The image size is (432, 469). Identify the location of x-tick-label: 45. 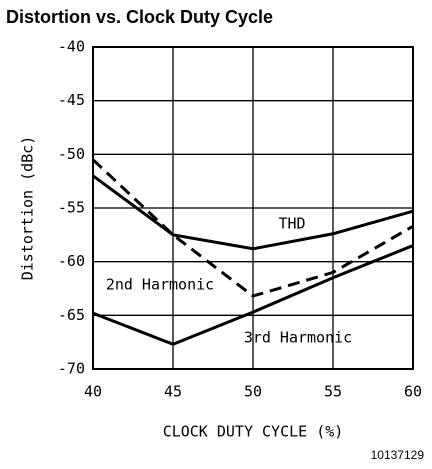
(173, 392).